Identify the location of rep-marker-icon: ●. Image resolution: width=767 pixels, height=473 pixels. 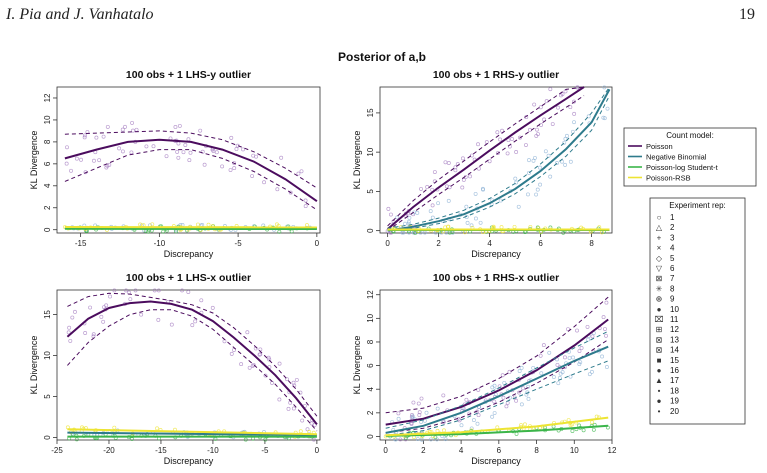
(659, 370).